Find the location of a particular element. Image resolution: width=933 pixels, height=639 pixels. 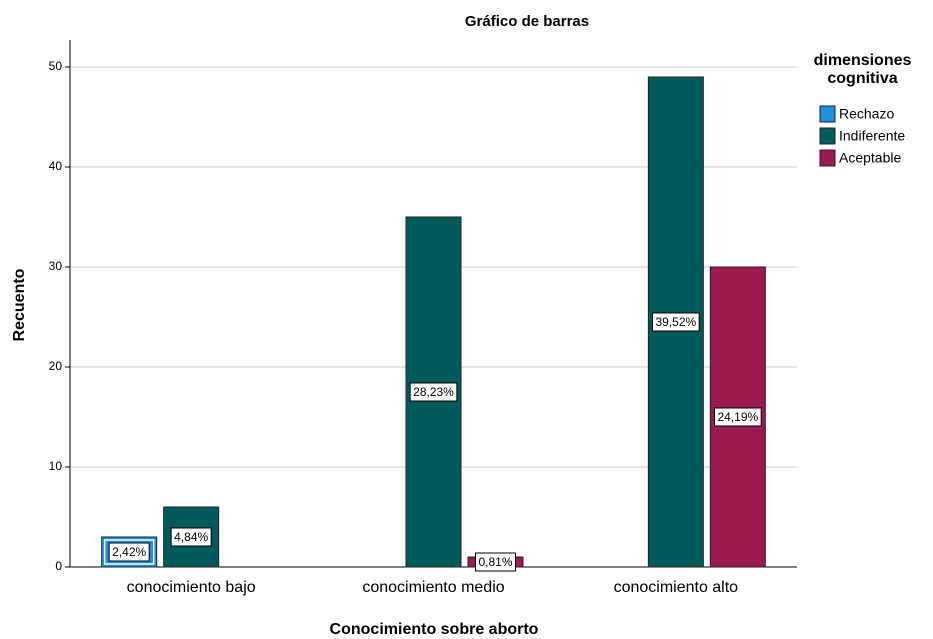

x-axis-title: Conocimiento sobre aborto is located at coordinates (434, 629).